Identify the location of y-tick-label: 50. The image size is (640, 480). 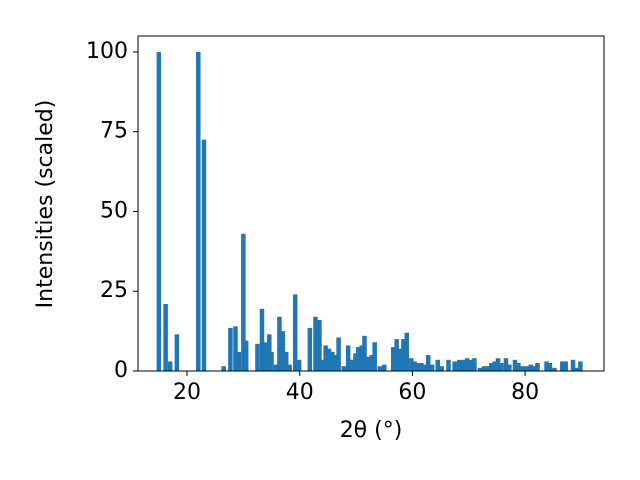
(114, 210).